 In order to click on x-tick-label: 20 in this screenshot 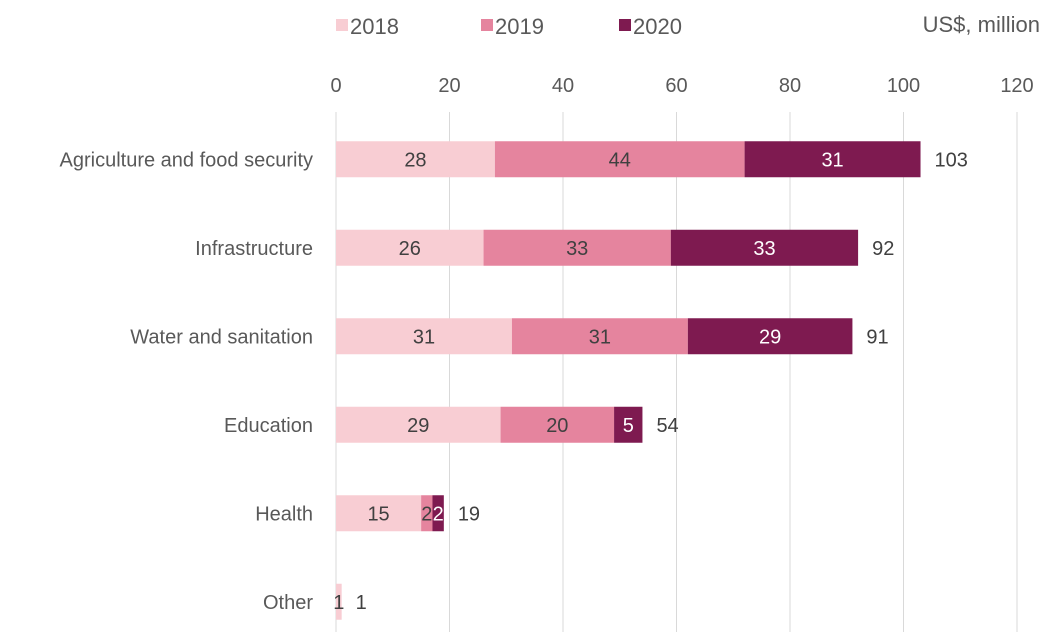, I will do `click(449, 86)`.